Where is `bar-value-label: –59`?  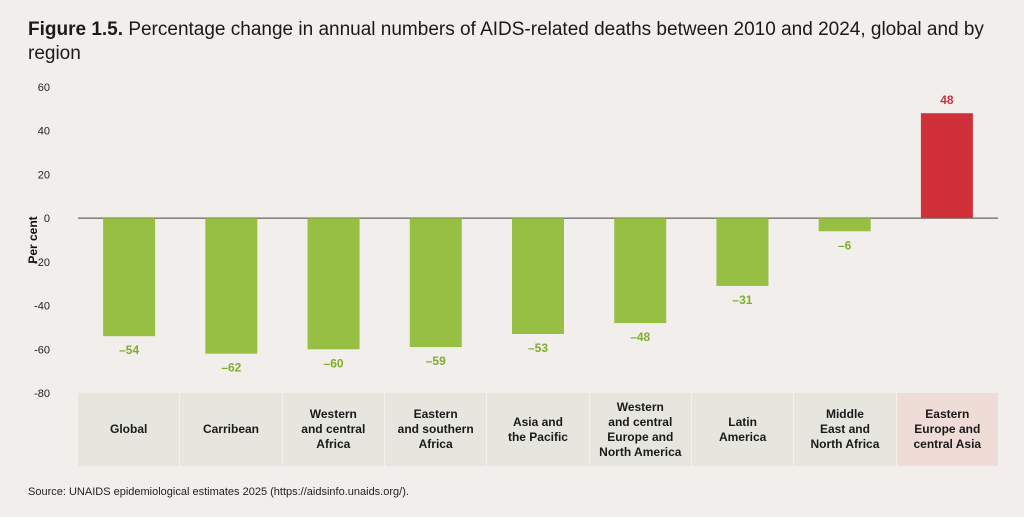
bar-value-label: –59 is located at coordinates (436, 361).